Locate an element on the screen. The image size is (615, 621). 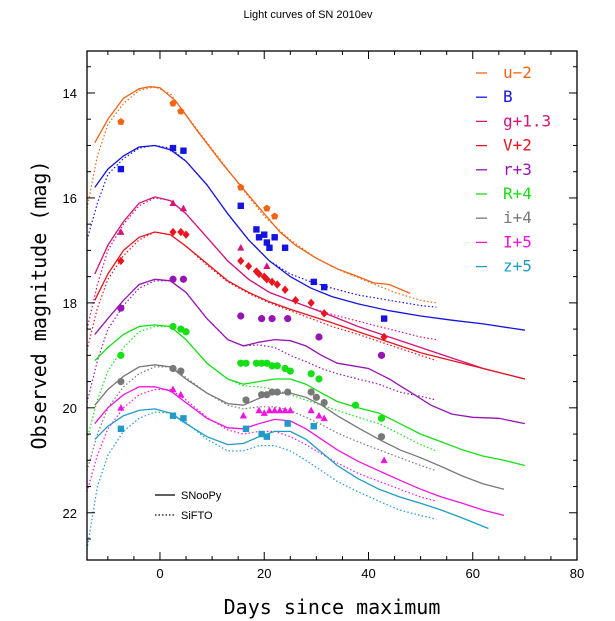
legend-label-iplus4: i+4 is located at coordinates (517, 217).